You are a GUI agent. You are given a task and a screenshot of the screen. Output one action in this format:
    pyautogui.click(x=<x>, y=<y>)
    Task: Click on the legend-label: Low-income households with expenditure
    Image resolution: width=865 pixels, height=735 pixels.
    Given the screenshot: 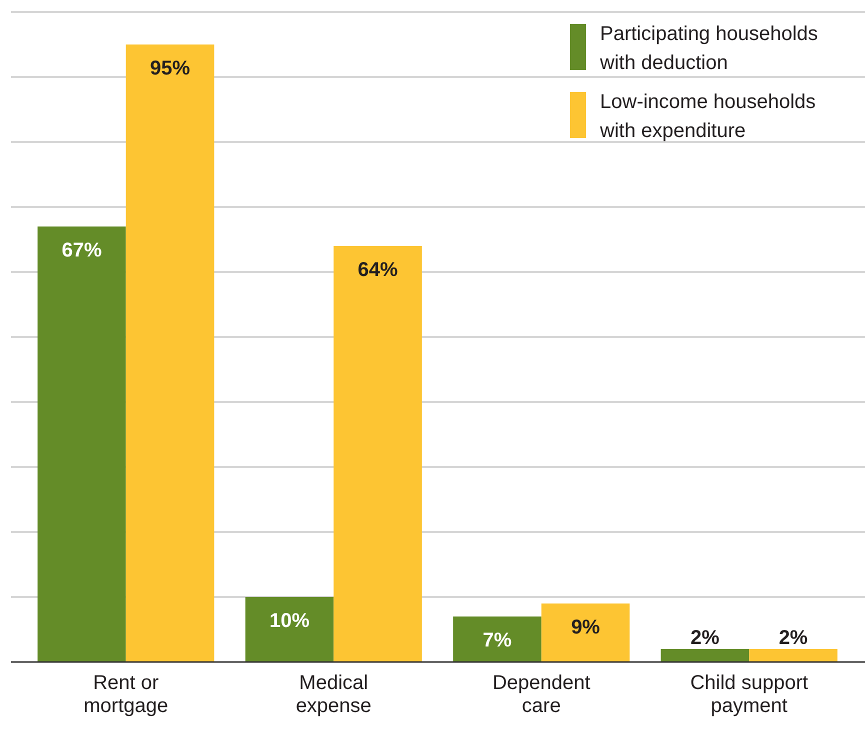 What is the action you would take?
    pyautogui.click(x=707, y=116)
    